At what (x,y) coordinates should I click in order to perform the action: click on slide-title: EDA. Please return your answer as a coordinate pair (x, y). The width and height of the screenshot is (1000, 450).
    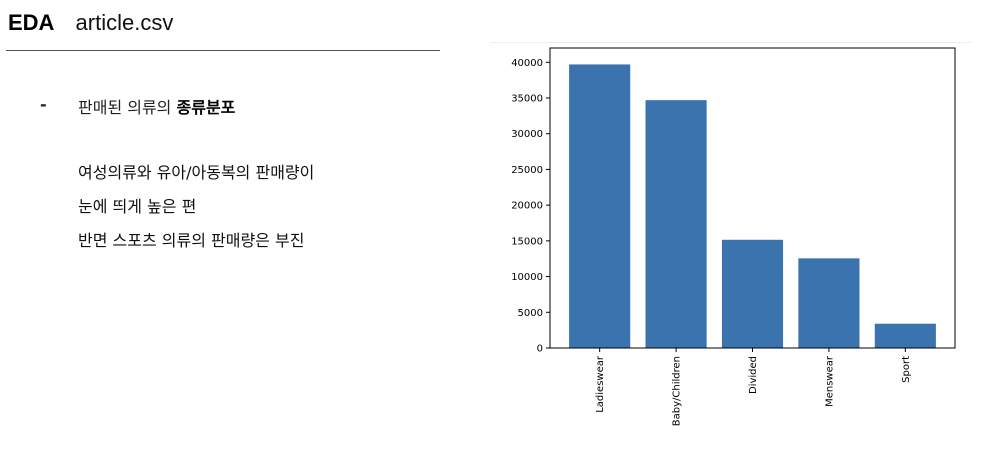
    Looking at the image, I should click on (31, 22).